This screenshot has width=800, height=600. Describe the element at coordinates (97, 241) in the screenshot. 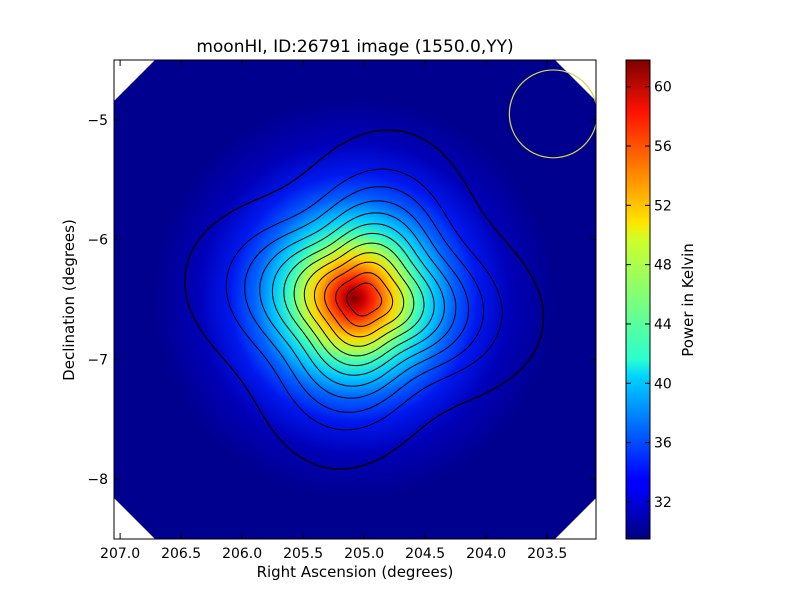

I see `y-tick-label: −6` at that location.